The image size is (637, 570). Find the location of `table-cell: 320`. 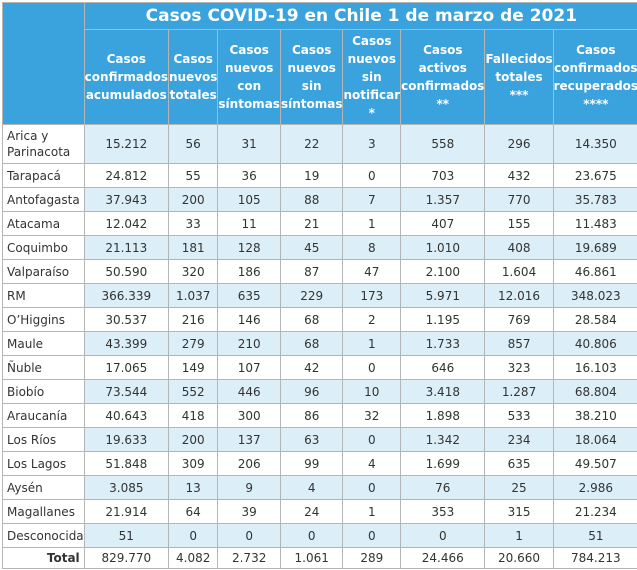

table-cell: 320 is located at coordinates (193, 271).